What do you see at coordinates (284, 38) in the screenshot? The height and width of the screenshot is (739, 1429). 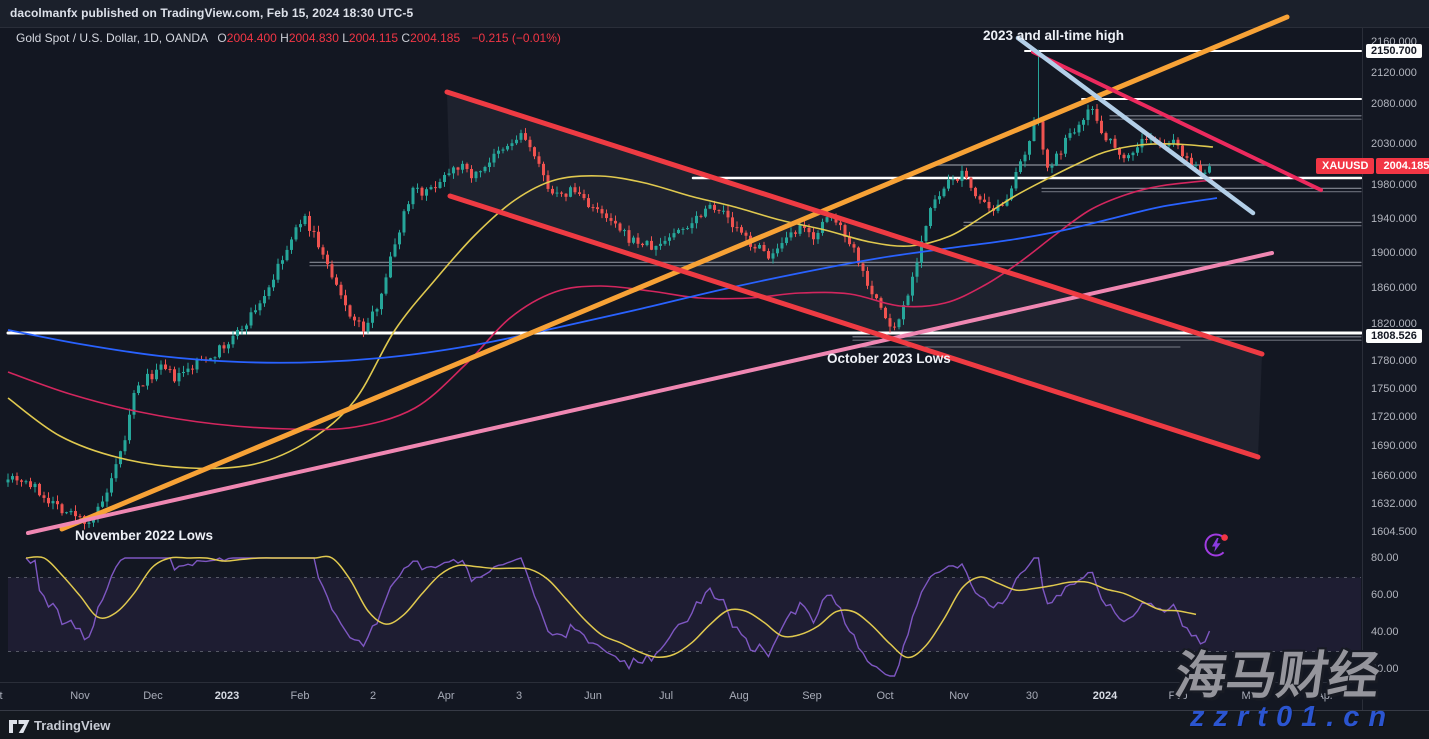 I see `ohlc-key: H` at bounding box center [284, 38].